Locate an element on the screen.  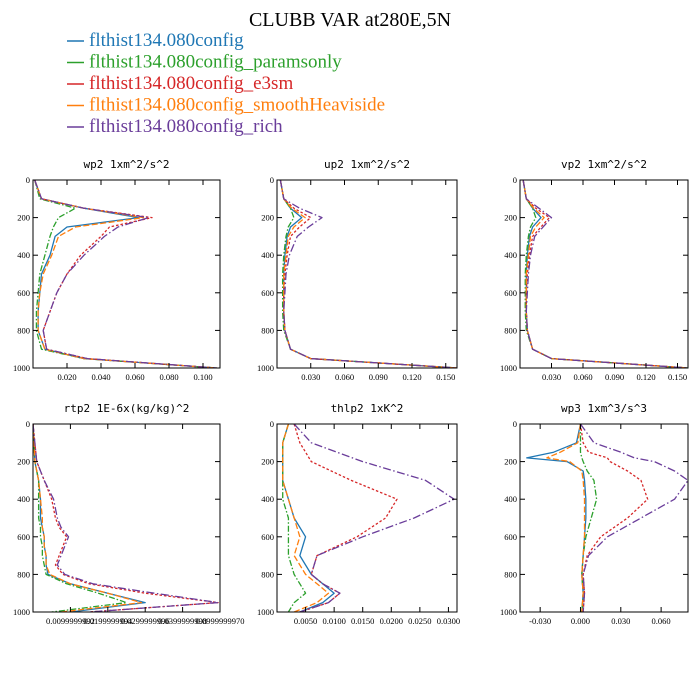
panel-title: rtp2 1E-6x(kg/kg)^2 is located at coordinates (127, 408).